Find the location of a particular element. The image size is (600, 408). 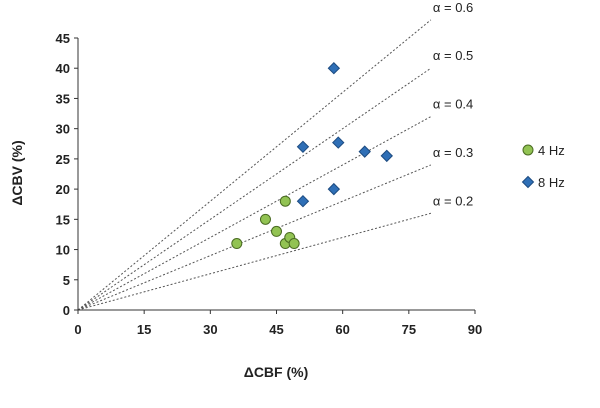

reference-line-label: α = 0.6 is located at coordinates (453, 7).